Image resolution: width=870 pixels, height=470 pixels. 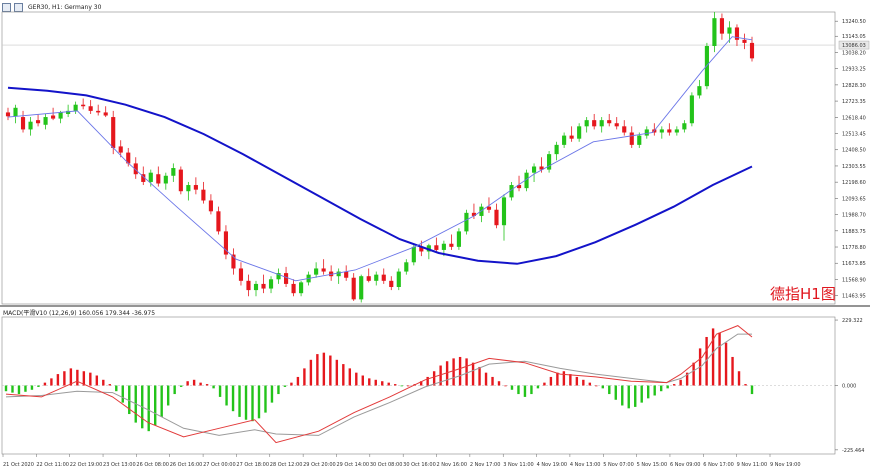 I want to click on price-tick-label: 12198.60, so click(x=854, y=183).